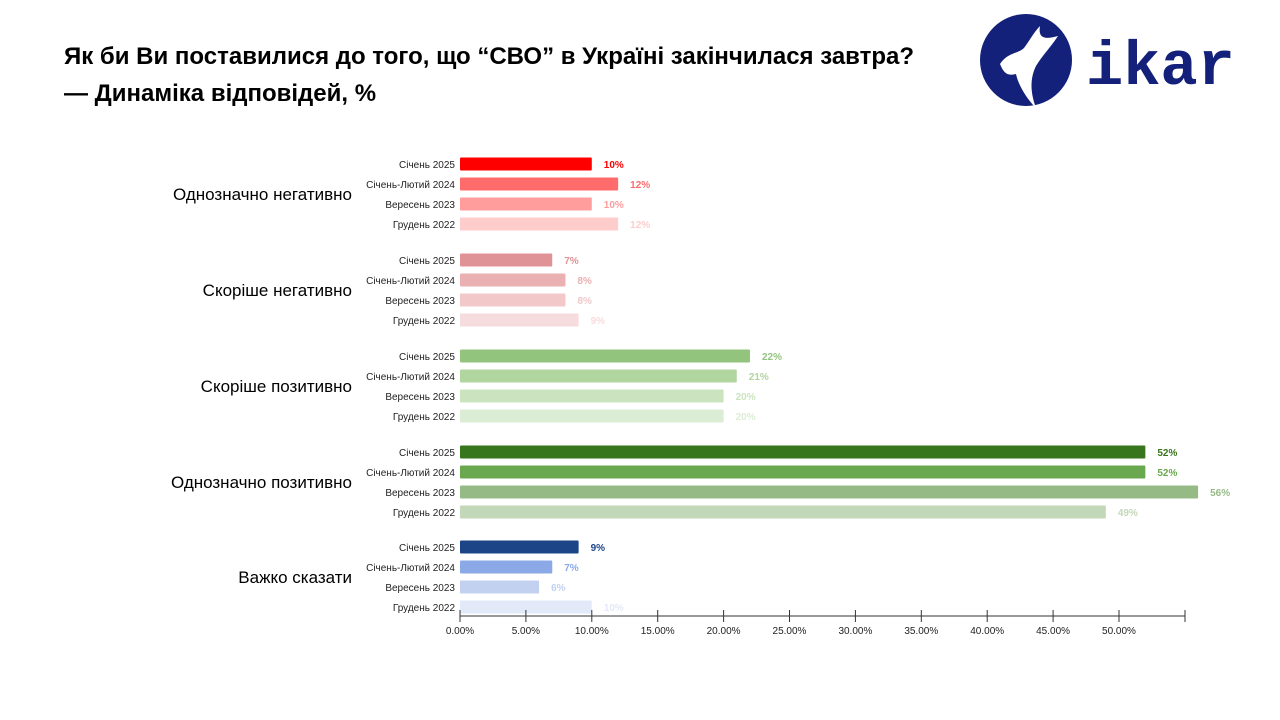 The width and height of the screenshot is (1280, 720). Describe the element at coordinates (658, 631) in the screenshot. I see `x-tick-label: 15.00%` at that location.